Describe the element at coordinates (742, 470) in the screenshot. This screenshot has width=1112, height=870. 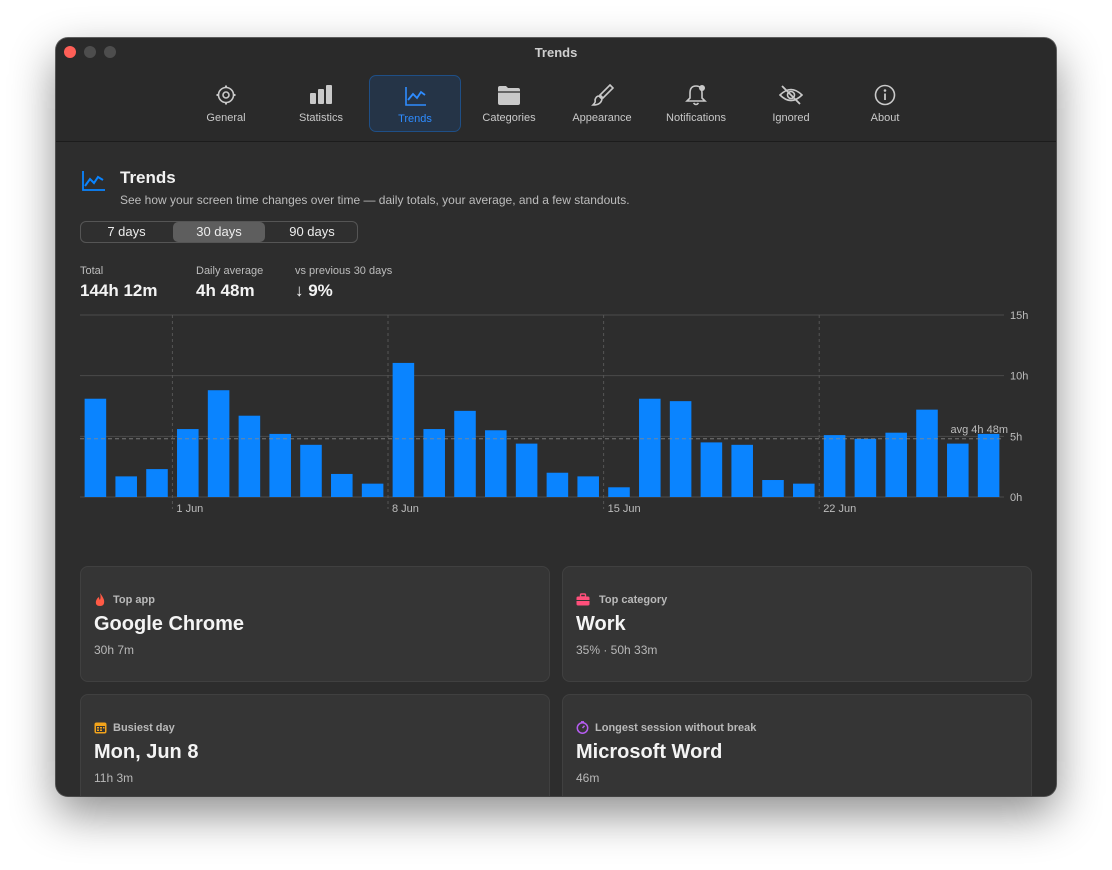
I see `bar-19-jun` at that location.